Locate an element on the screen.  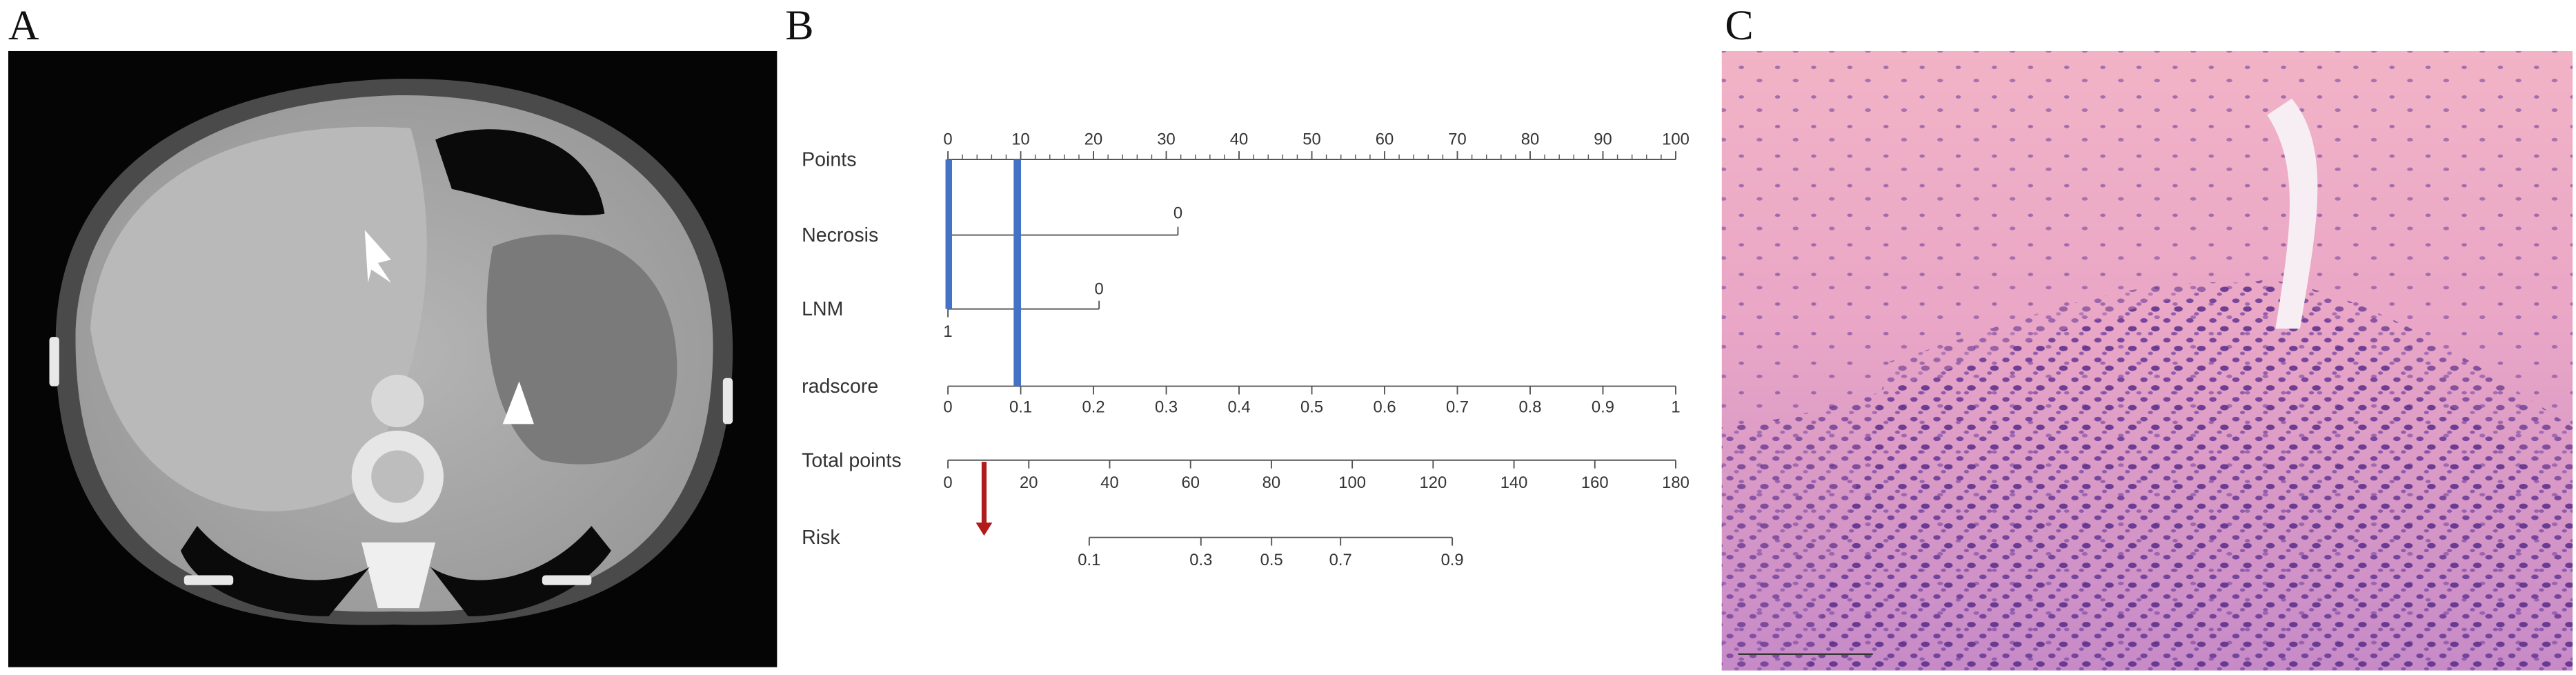
tick-label: 30 is located at coordinates (1166, 139).